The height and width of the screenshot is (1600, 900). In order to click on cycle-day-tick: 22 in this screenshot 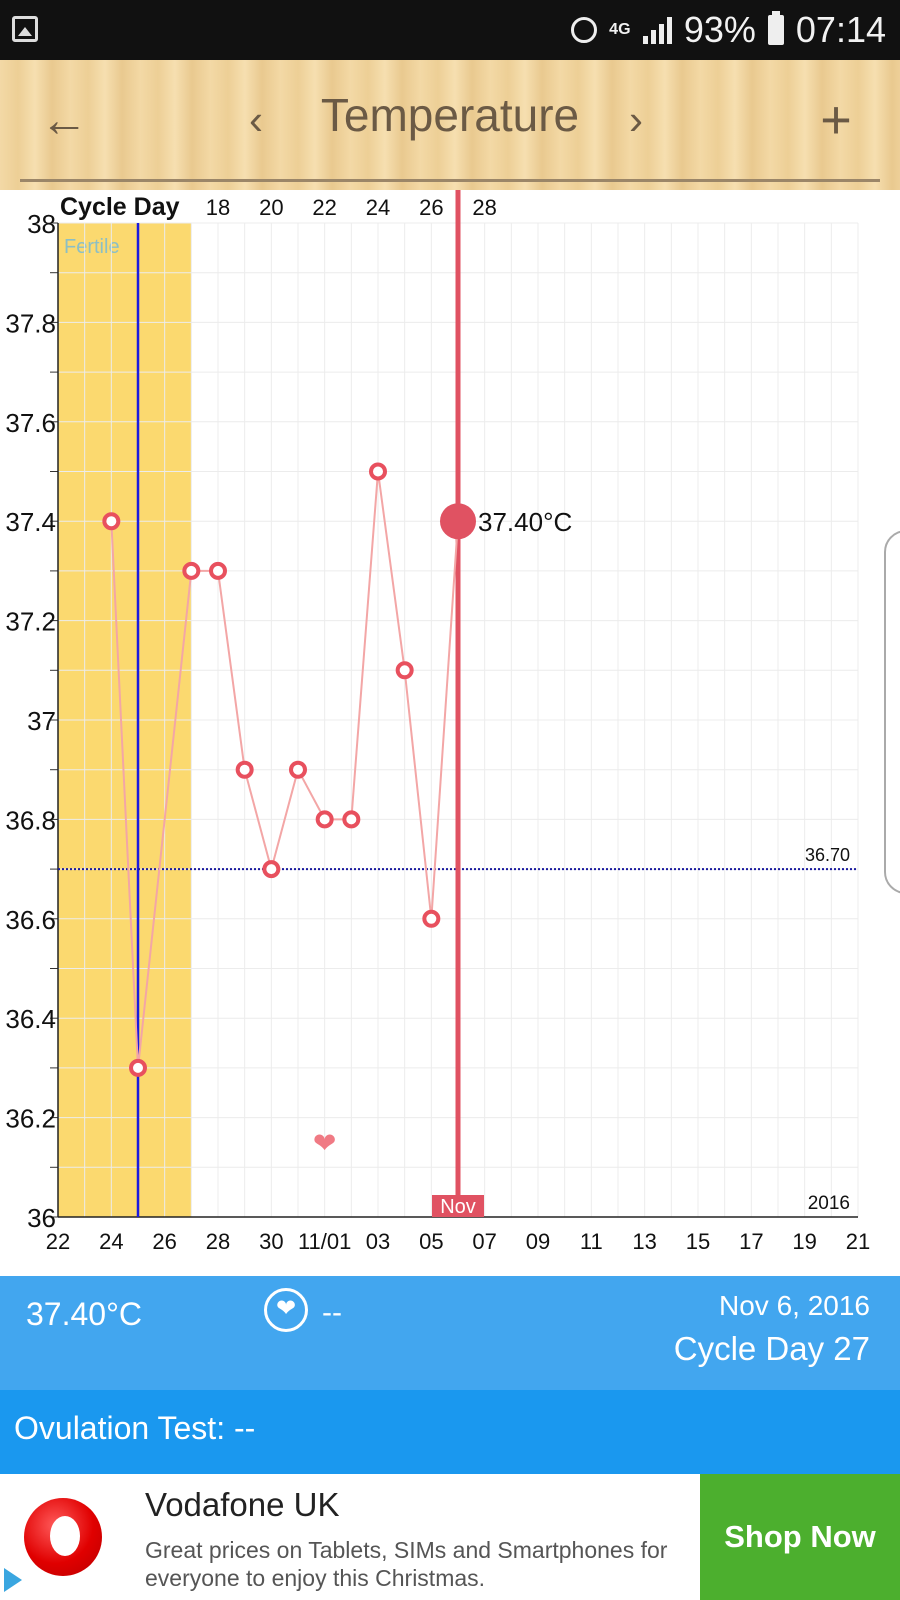, I will do `click(324, 207)`.